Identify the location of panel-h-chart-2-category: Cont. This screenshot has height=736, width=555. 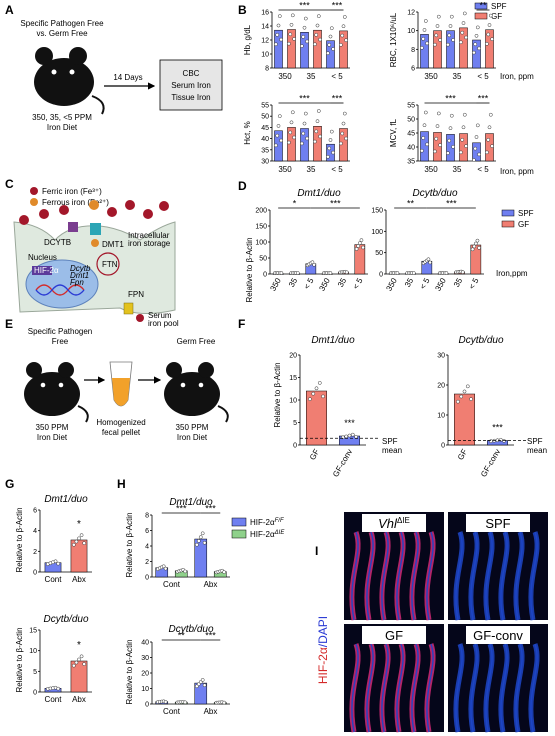
(172, 711).